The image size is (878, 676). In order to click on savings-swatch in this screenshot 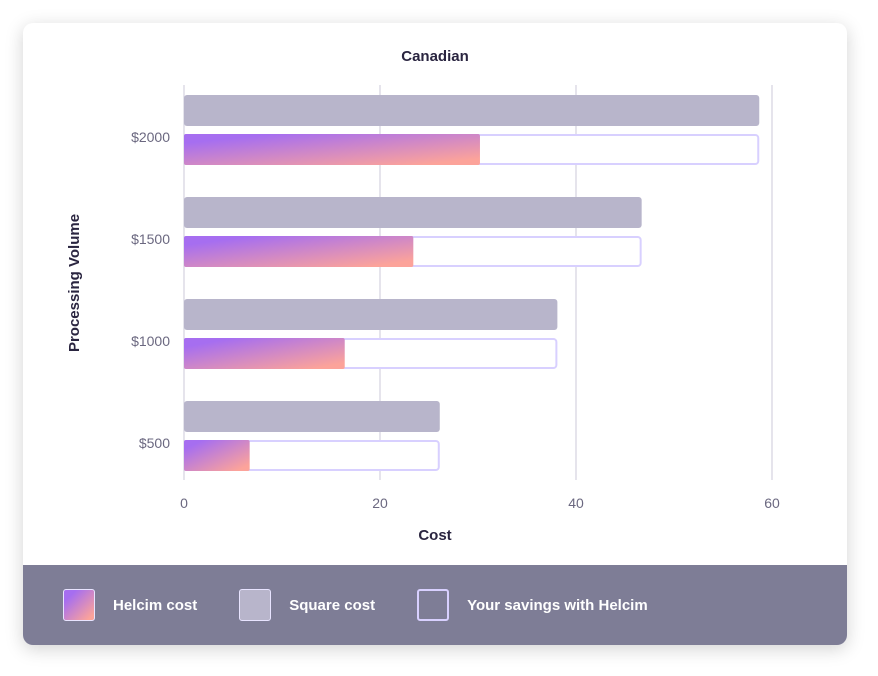, I will do `click(433, 605)`.